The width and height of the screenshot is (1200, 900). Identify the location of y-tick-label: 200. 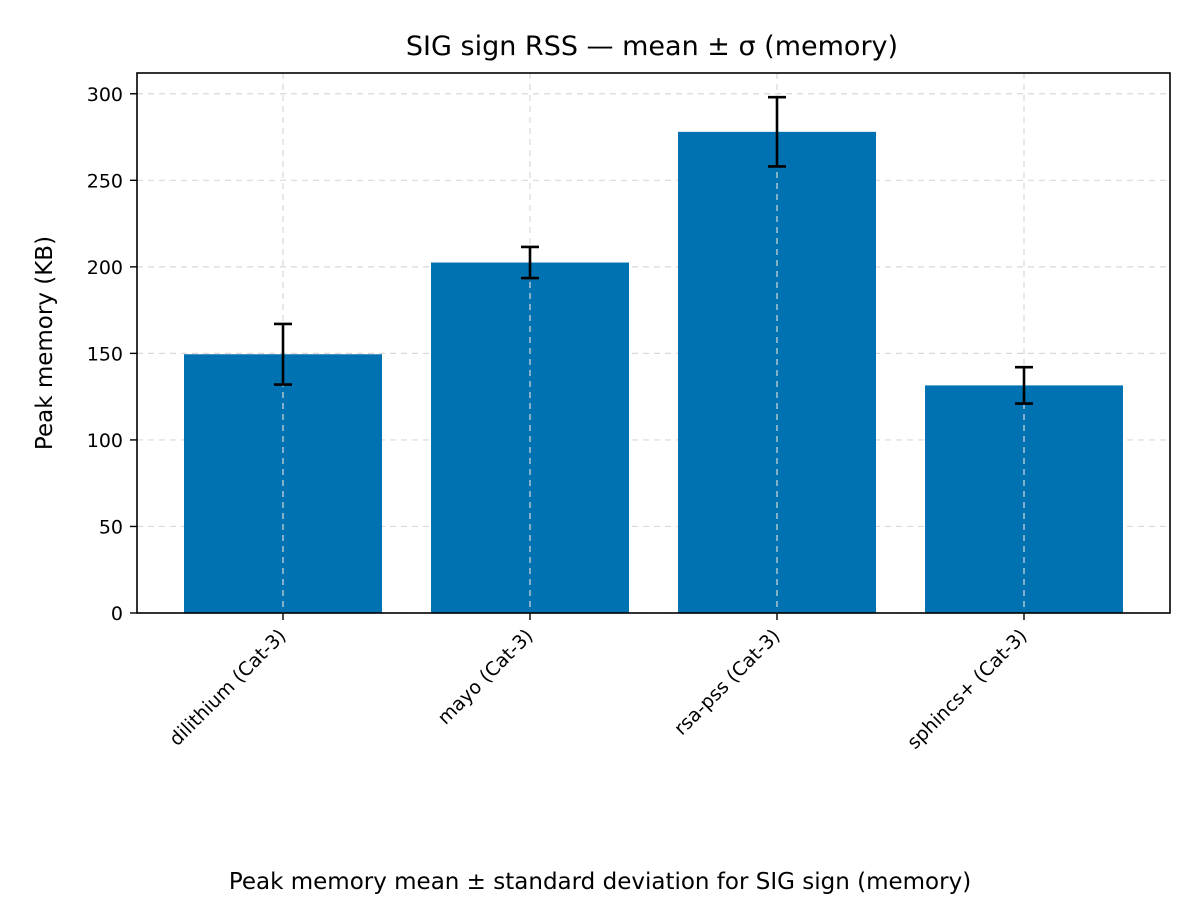
(105, 268).